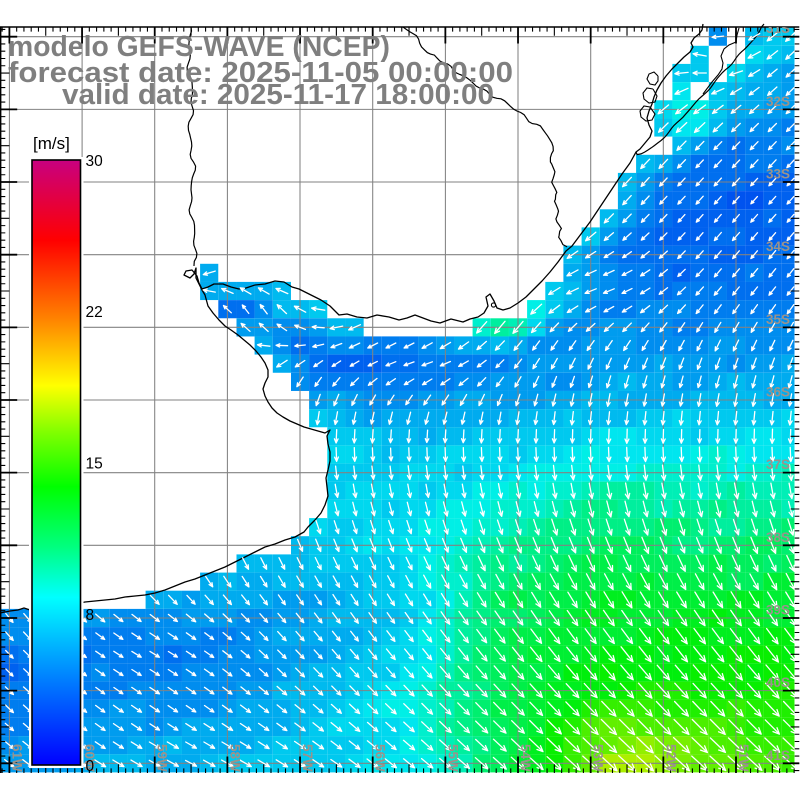  I want to click on svg-text: 55W, so click(452, 758).